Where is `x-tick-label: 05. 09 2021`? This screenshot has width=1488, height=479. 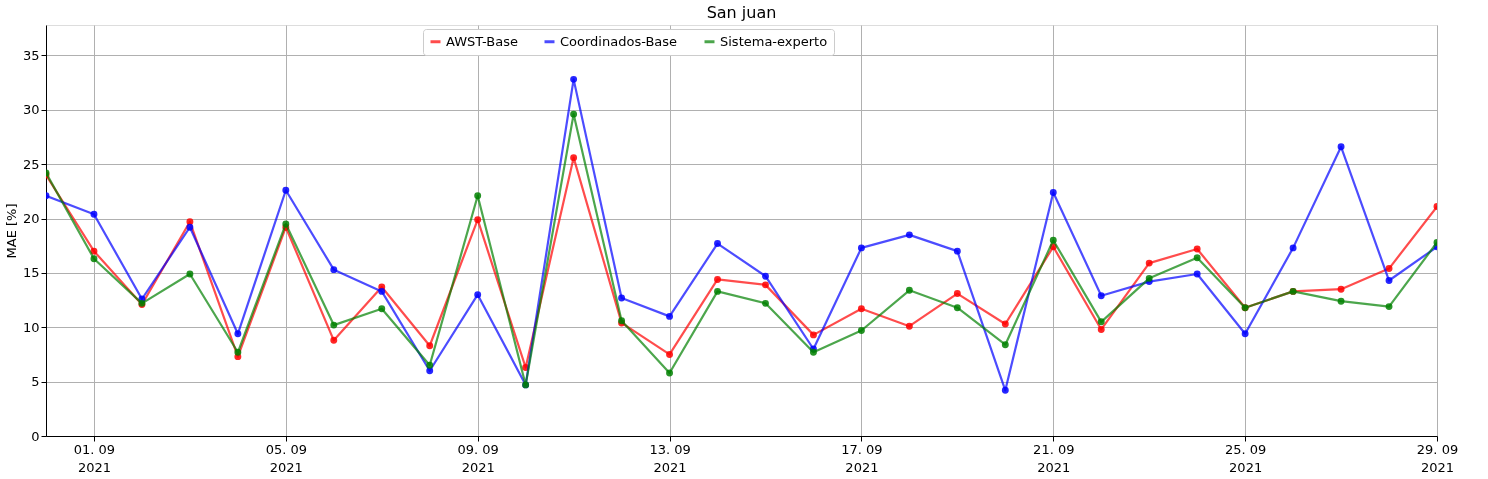
x-tick-label: 05. 09 2021 is located at coordinates (286, 458).